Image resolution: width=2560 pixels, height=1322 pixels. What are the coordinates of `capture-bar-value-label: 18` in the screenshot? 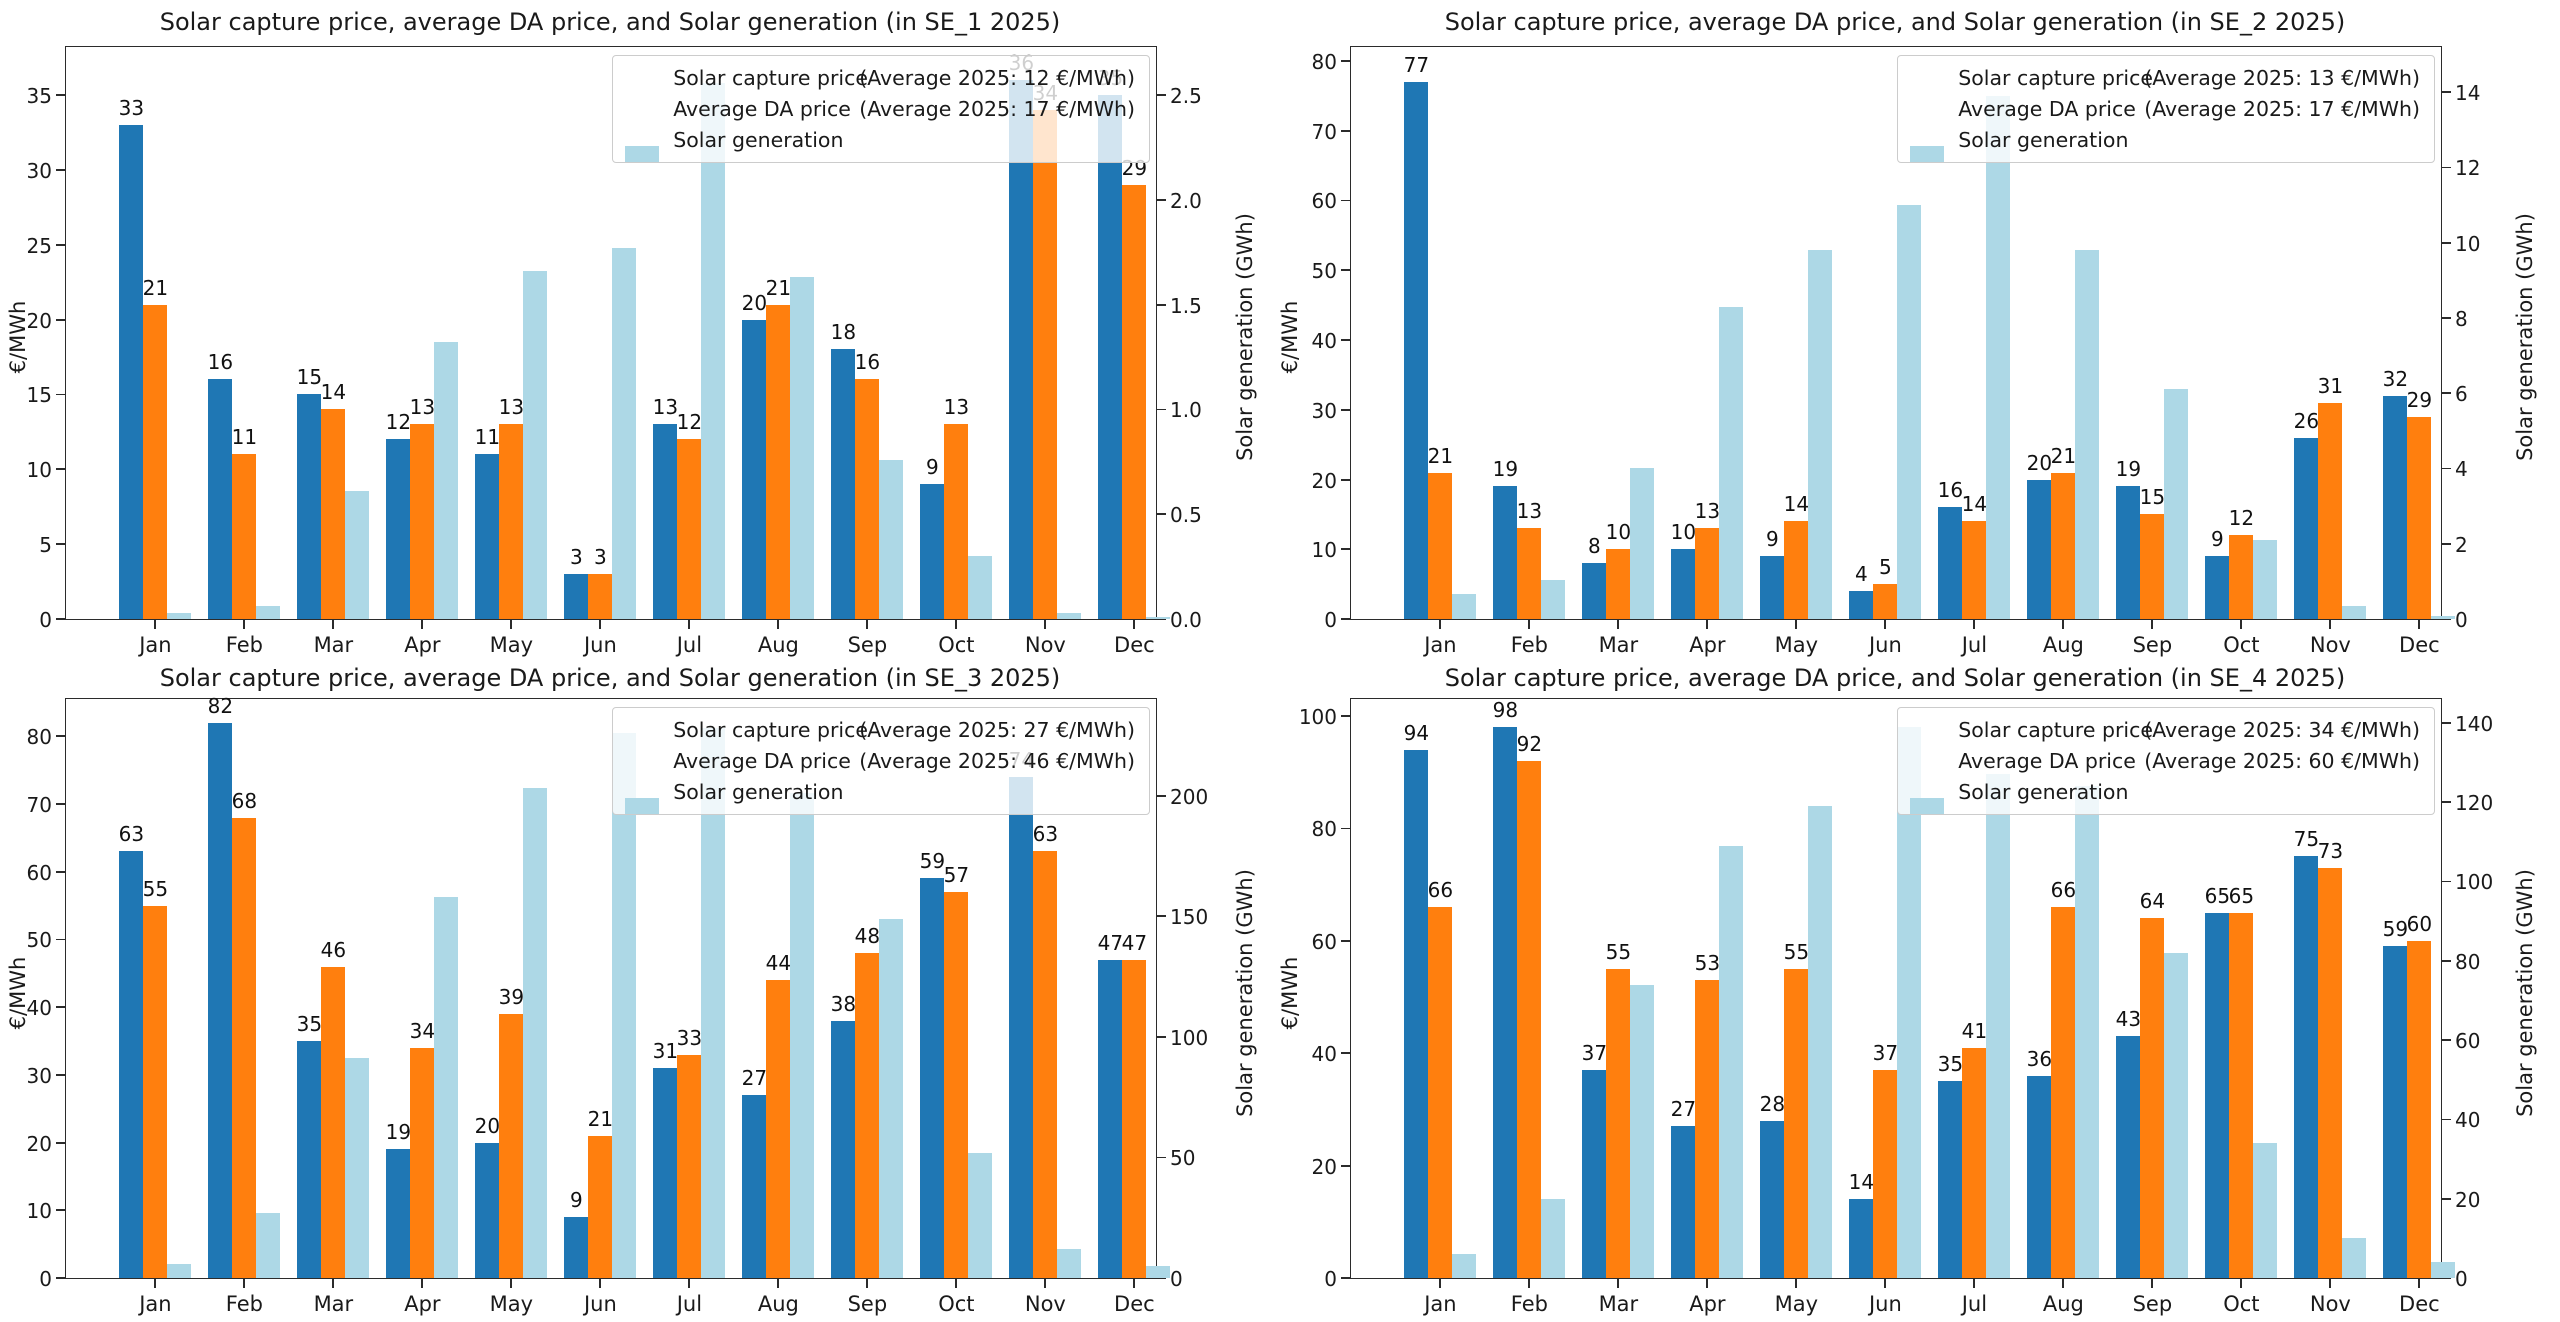 It's located at (843, 332).